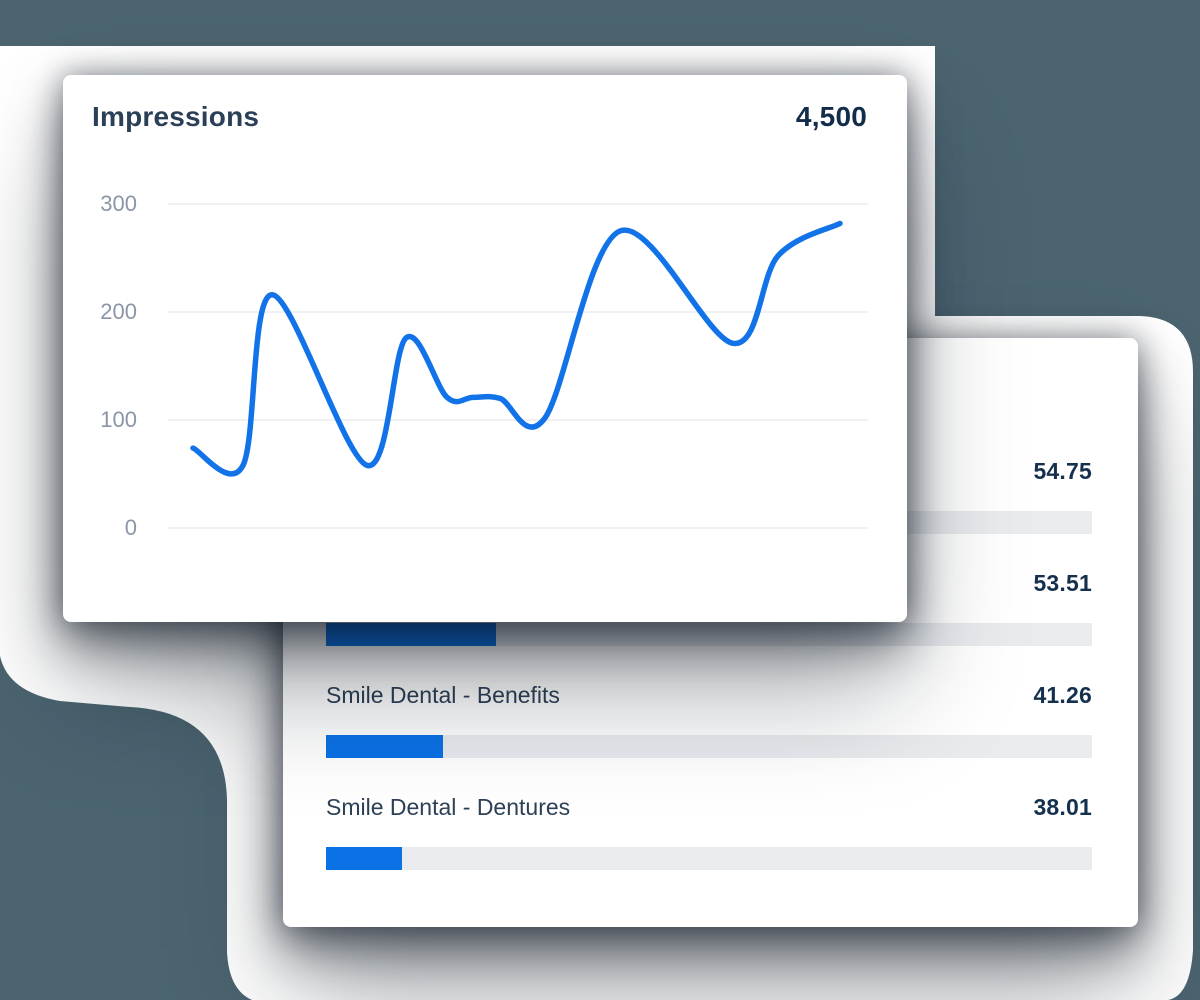 The width and height of the screenshot is (1200, 1000). What do you see at coordinates (709, 471) in the screenshot?
I see `keyword-row-line: 54.75` at bounding box center [709, 471].